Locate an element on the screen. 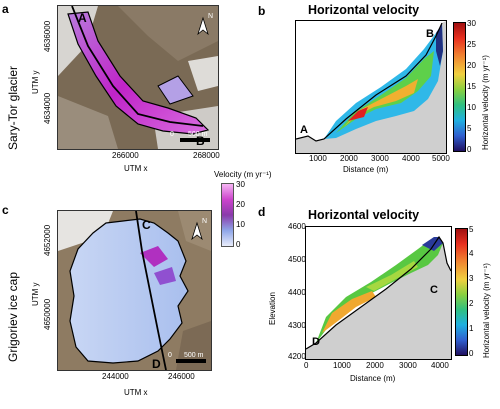 The image size is (500, 409). cbar-tick-d-2: 2 is located at coordinates (471, 303).